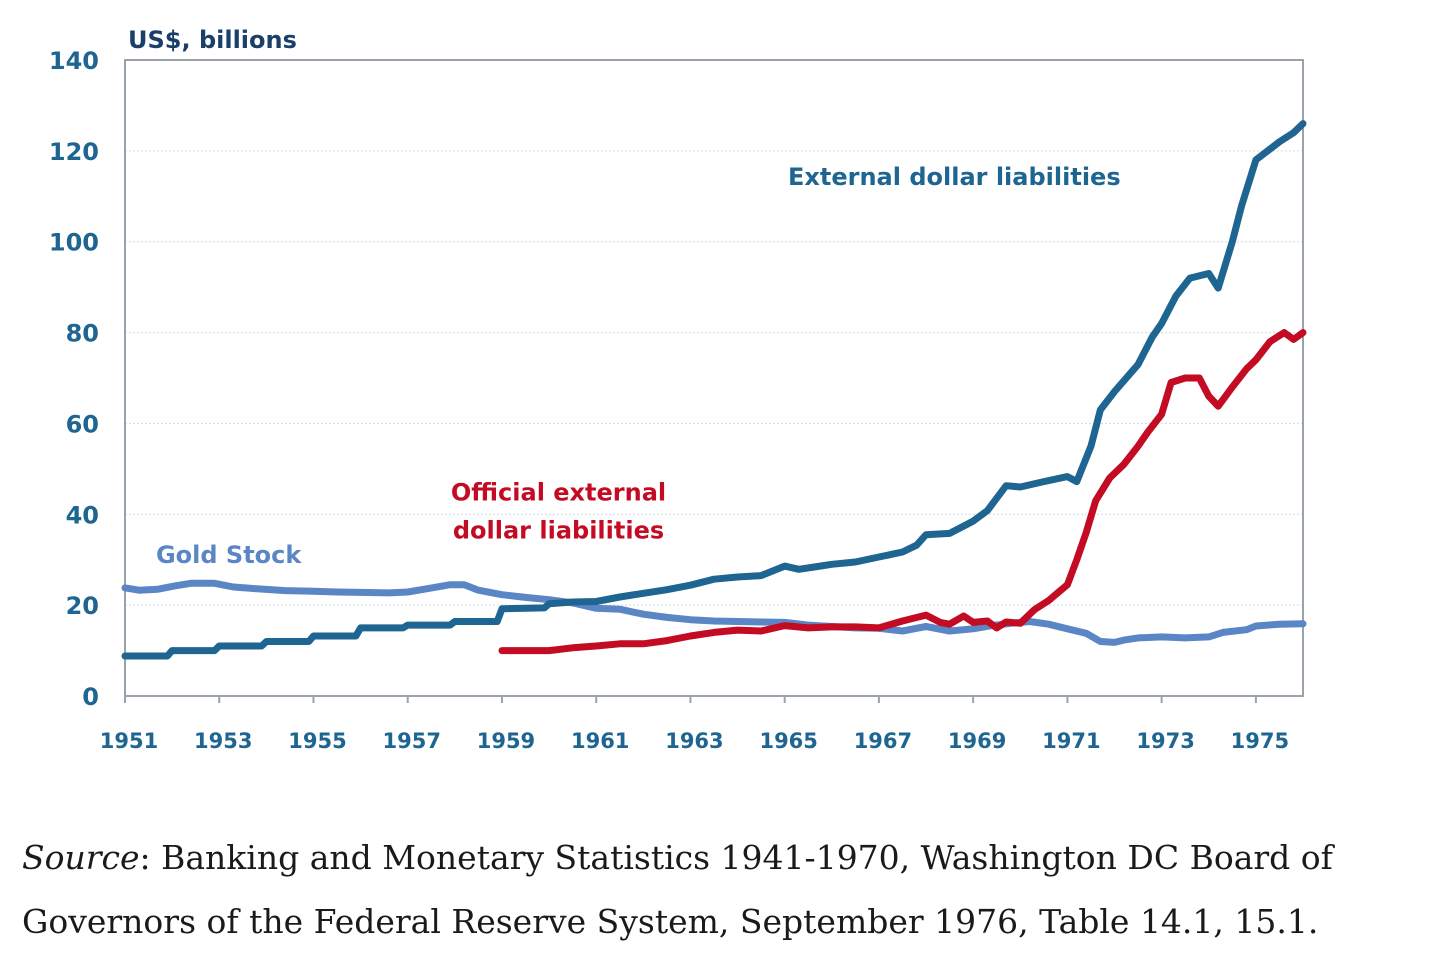 The image size is (1456, 956). Describe the element at coordinates (954, 177) in the screenshot. I see `series-annotation-external-dollar-liabilities: External dollar liabilities` at that location.